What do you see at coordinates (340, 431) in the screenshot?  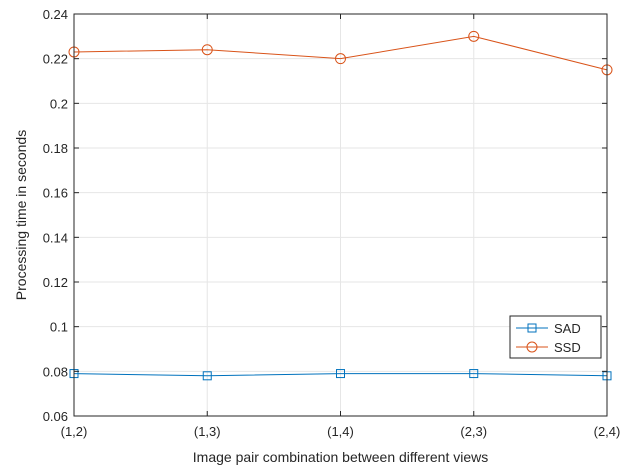 I see `x-tick-label: (1,4)` at bounding box center [340, 431].